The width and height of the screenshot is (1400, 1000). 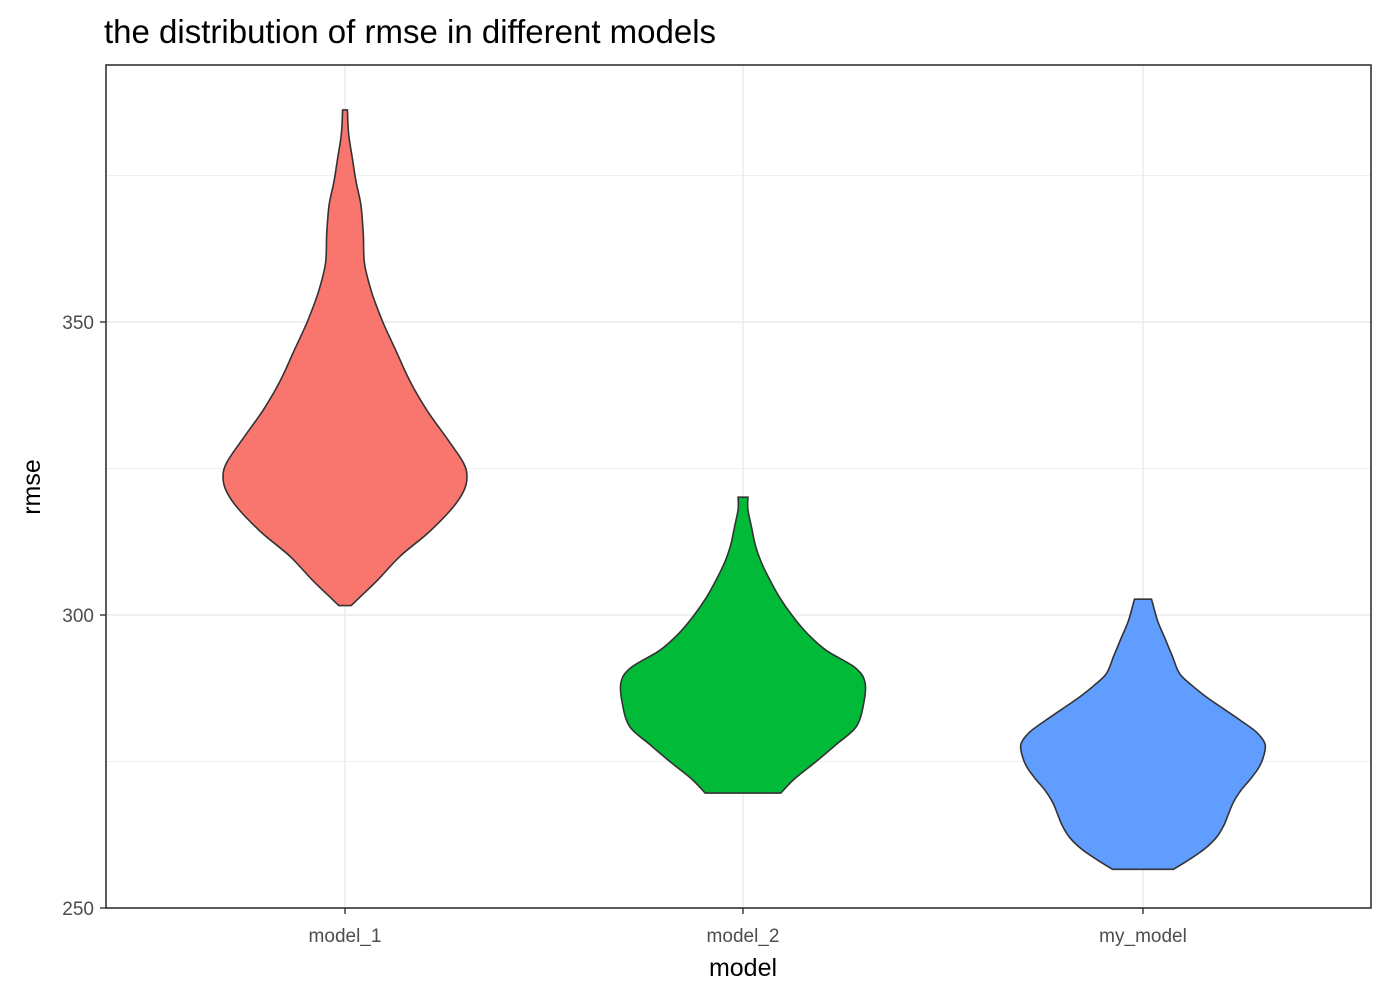 I want to click on y-axis-title: rmse, so click(x=32, y=487).